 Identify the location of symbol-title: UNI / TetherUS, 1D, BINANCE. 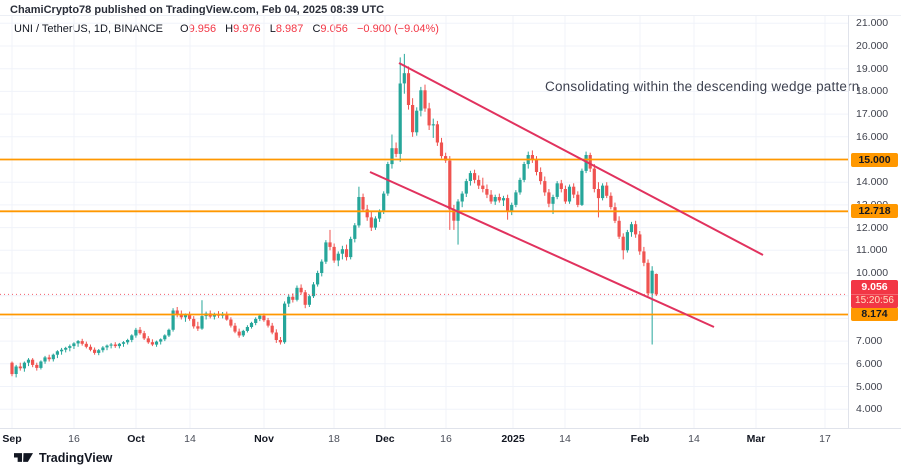
(88, 29).